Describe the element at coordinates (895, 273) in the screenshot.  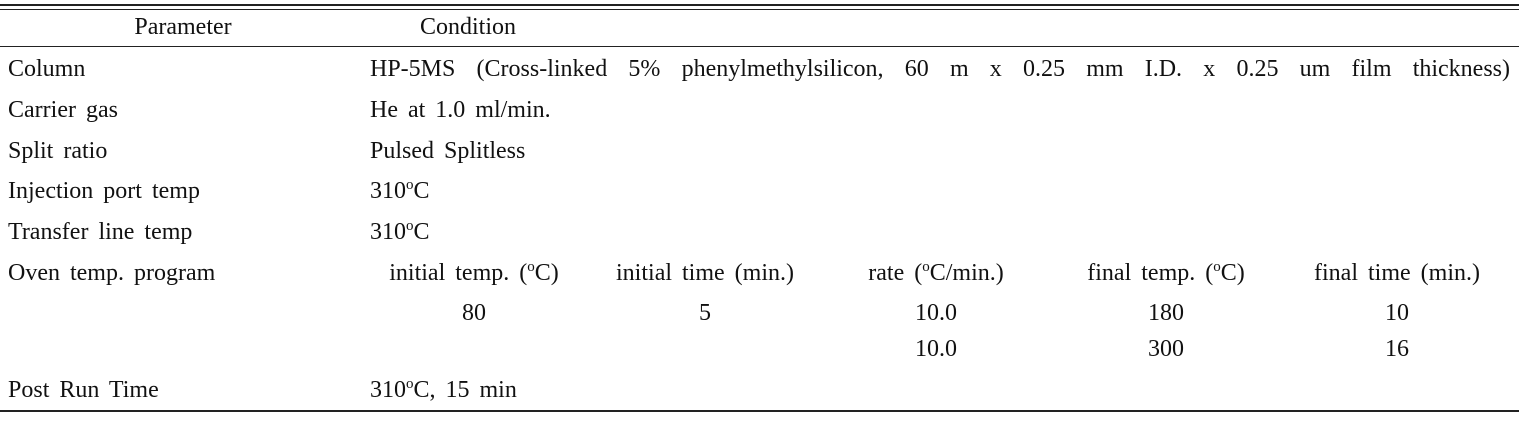
I see `text-segment: rate (` at that location.